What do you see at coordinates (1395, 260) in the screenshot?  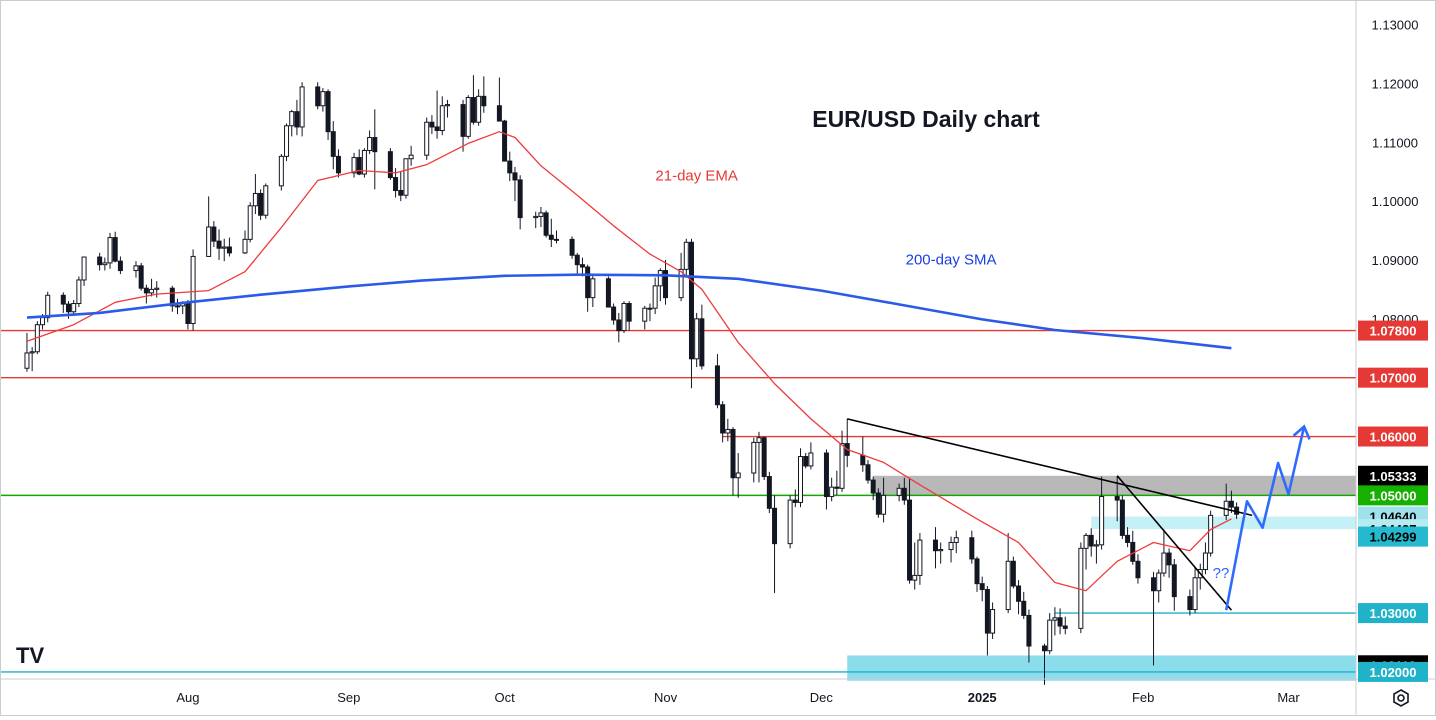 I see `price-tick-label: 1.09000` at bounding box center [1395, 260].